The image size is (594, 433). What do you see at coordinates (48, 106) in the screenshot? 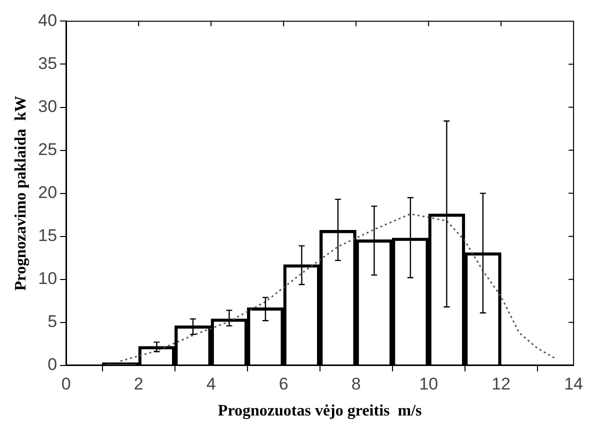
I see `y-tick-label: 30` at bounding box center [48, 106].